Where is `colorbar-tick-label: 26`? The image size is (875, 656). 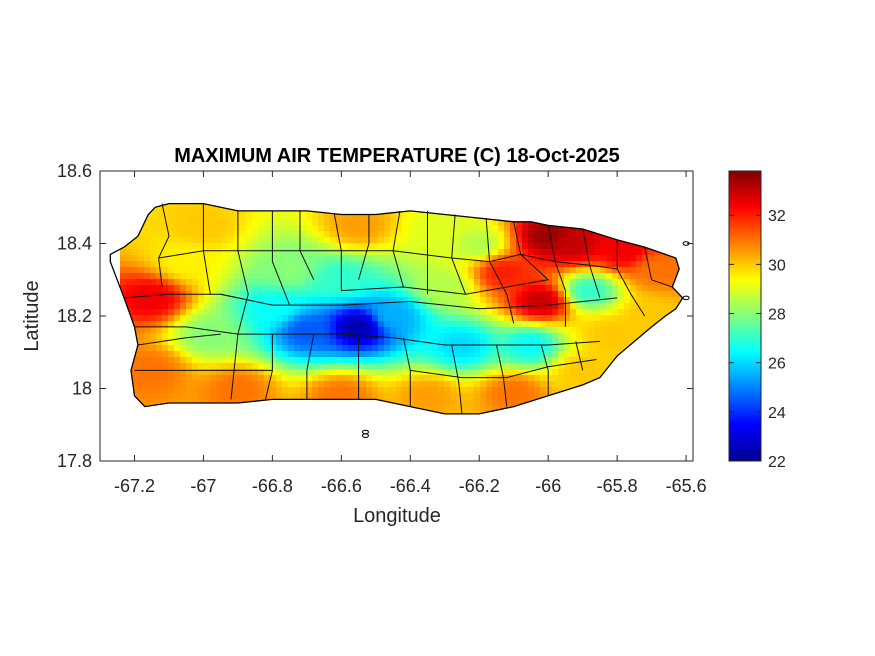 colorbar-tick-label: 26 is located at coordinates (777, 364).